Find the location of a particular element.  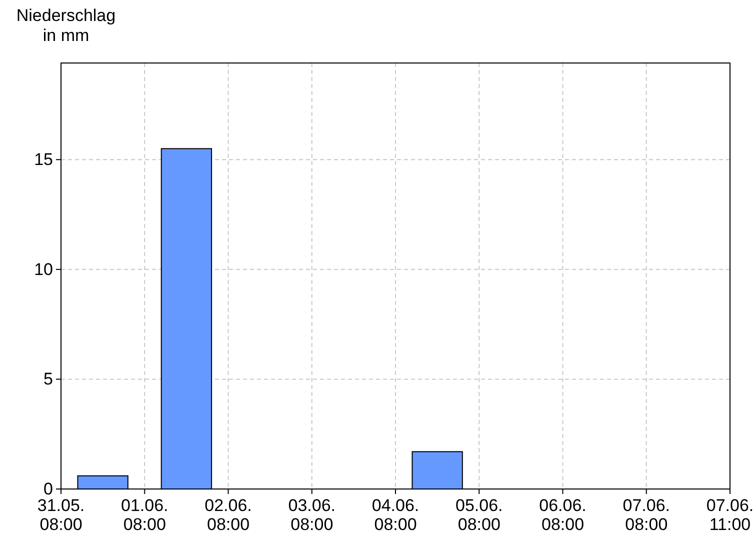

x-tick-label: 05.06. 08:00 is located at coordinates (479, 515).